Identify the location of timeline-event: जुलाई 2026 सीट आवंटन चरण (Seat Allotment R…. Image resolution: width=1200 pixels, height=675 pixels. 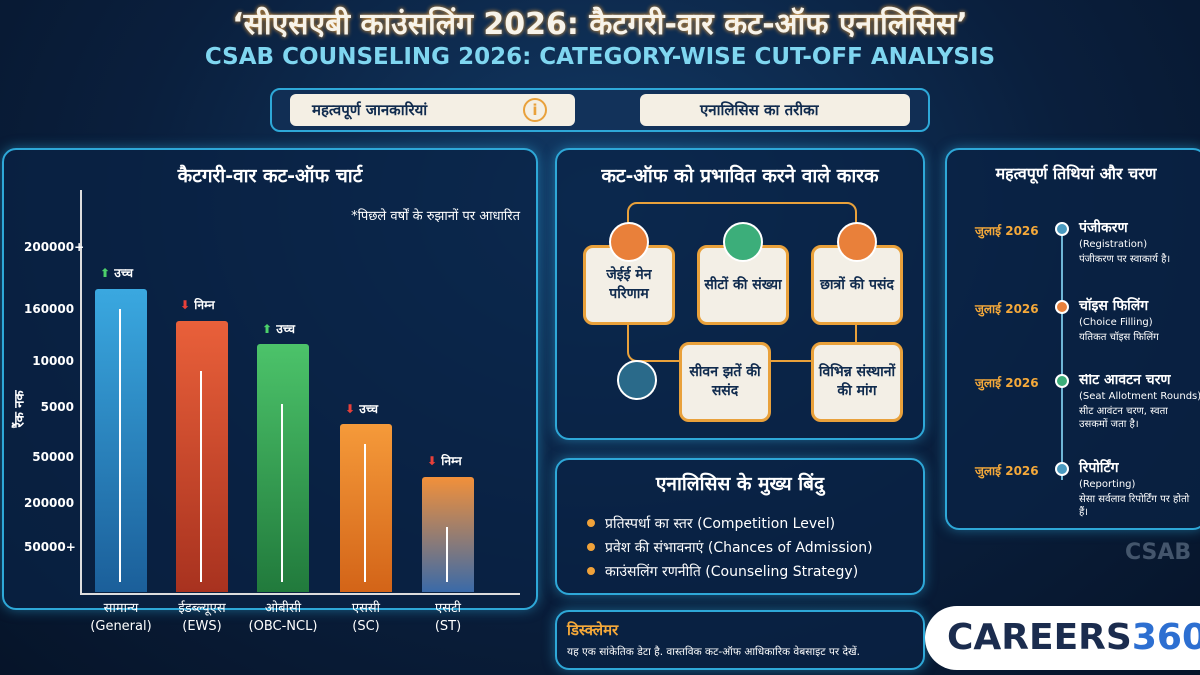
(1073, 409).